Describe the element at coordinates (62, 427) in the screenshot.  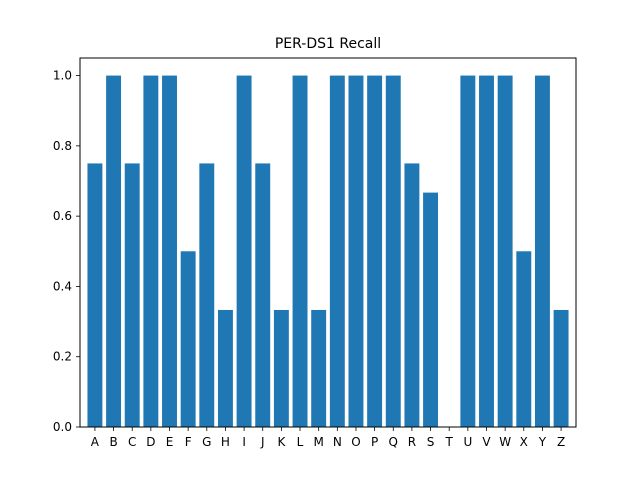
I see `y-tick-label: 0.0` at that location.